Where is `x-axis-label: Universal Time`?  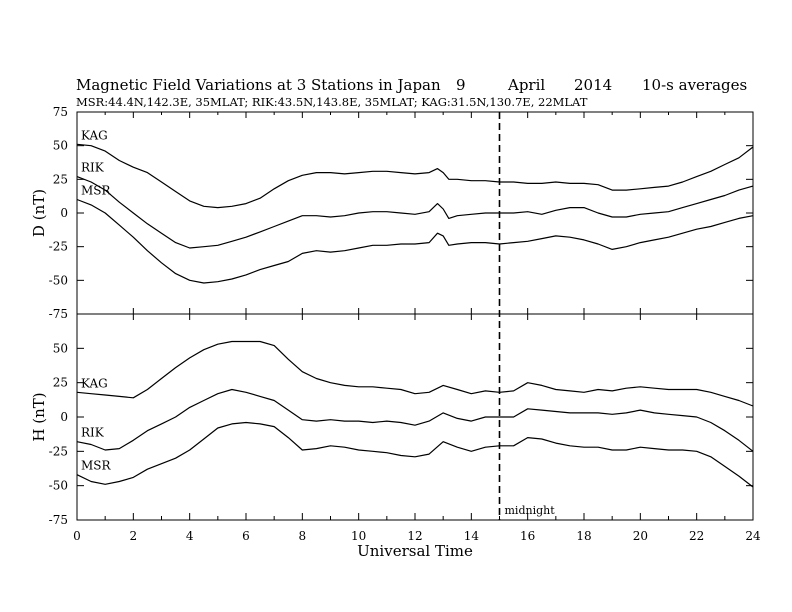
x-axis-label: Universal Time is located at coordinates (415, 551).